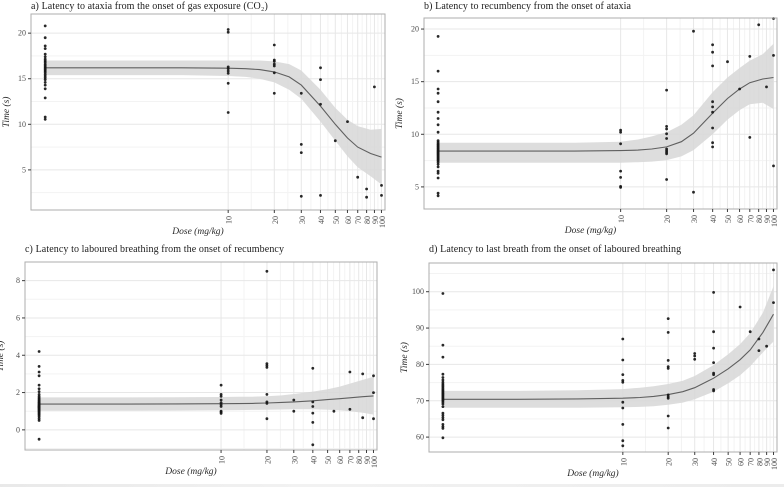  What do you see at coordinates (18, 317) in the screenshot?
I see `y-tick-label: 6` at bounding box center [18, 317].